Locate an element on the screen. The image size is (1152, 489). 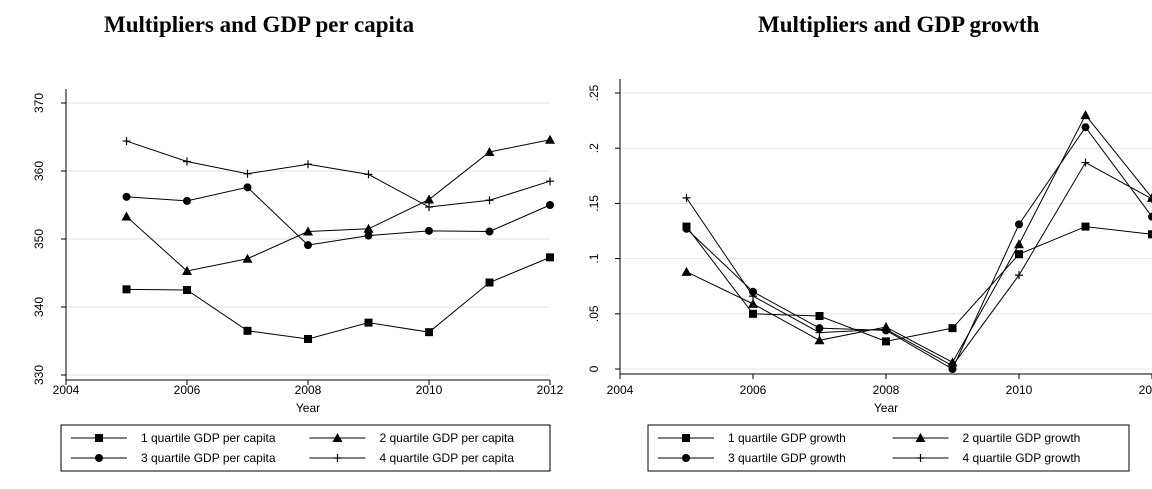
legend-label: 4 quartile GDP growth is located at coordinates (1022, 458).